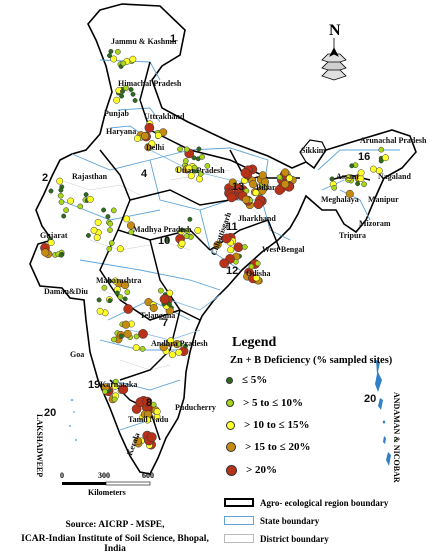  Describe the element at coordinates (66, 291) in the screenshot. I see `label-daman-diu: Daman&Diu` at that location.